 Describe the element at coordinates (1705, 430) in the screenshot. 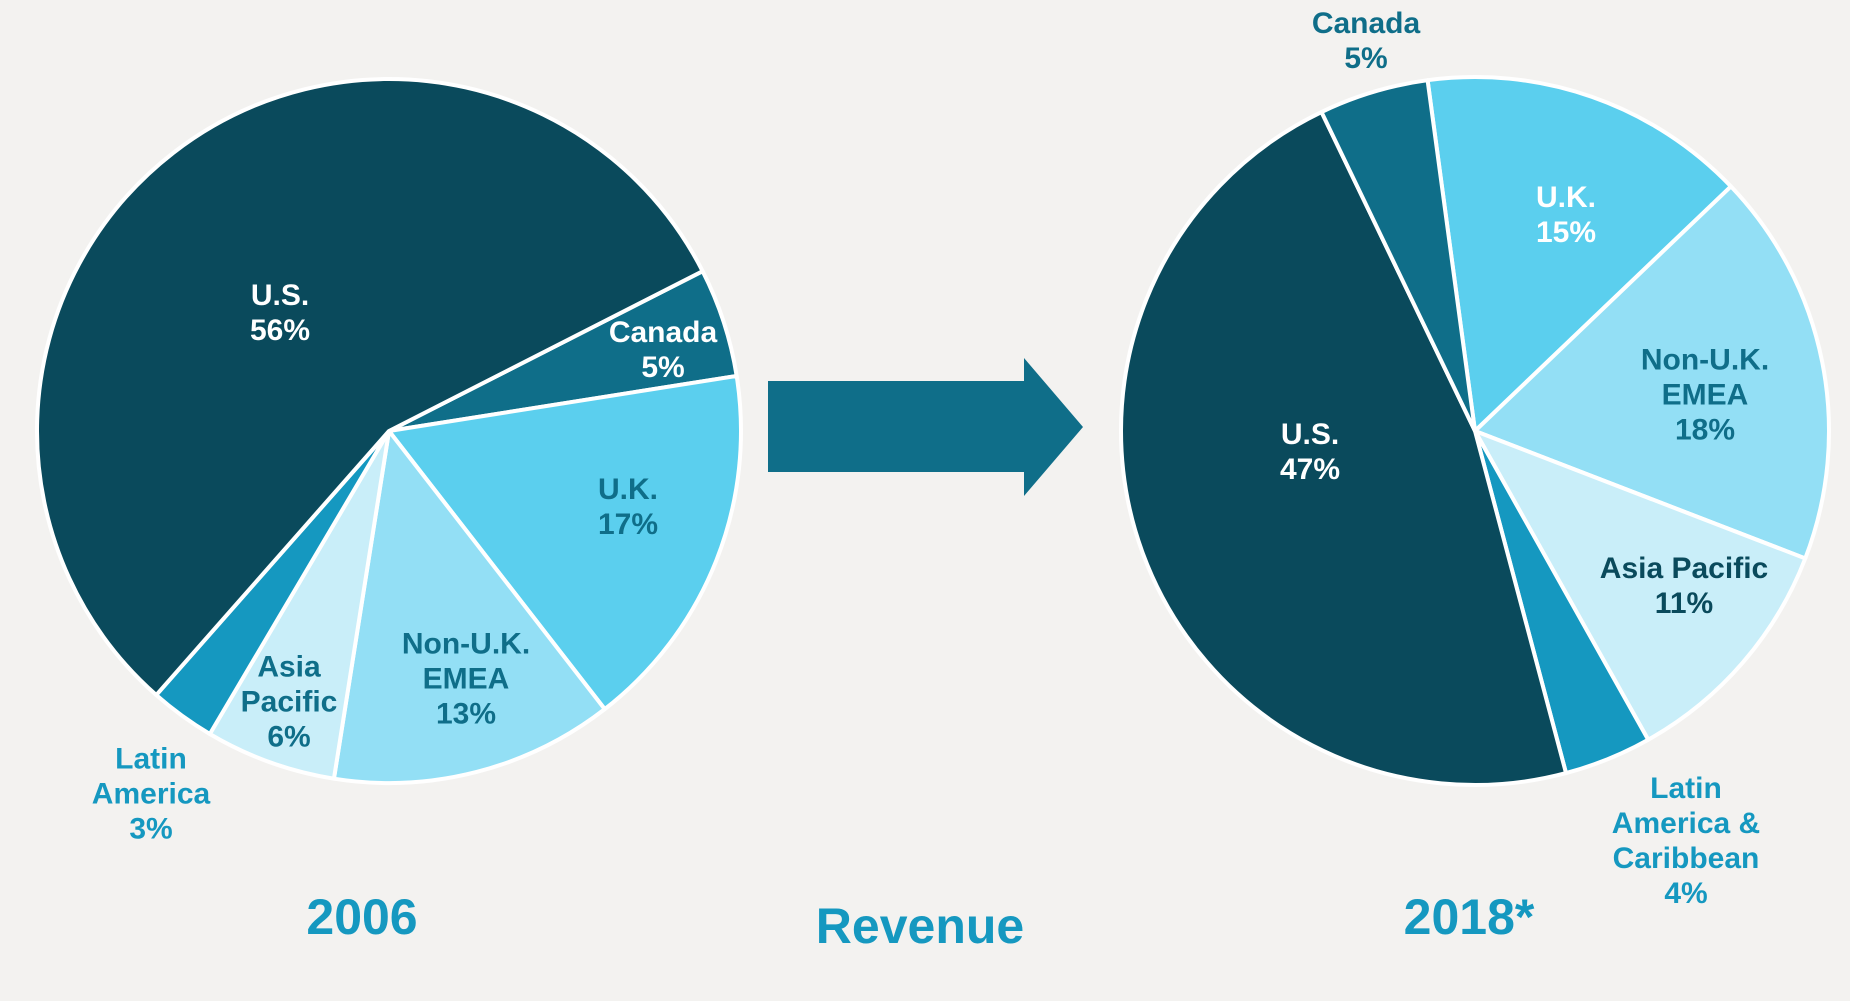

I see `value-label: 18%` at that location.